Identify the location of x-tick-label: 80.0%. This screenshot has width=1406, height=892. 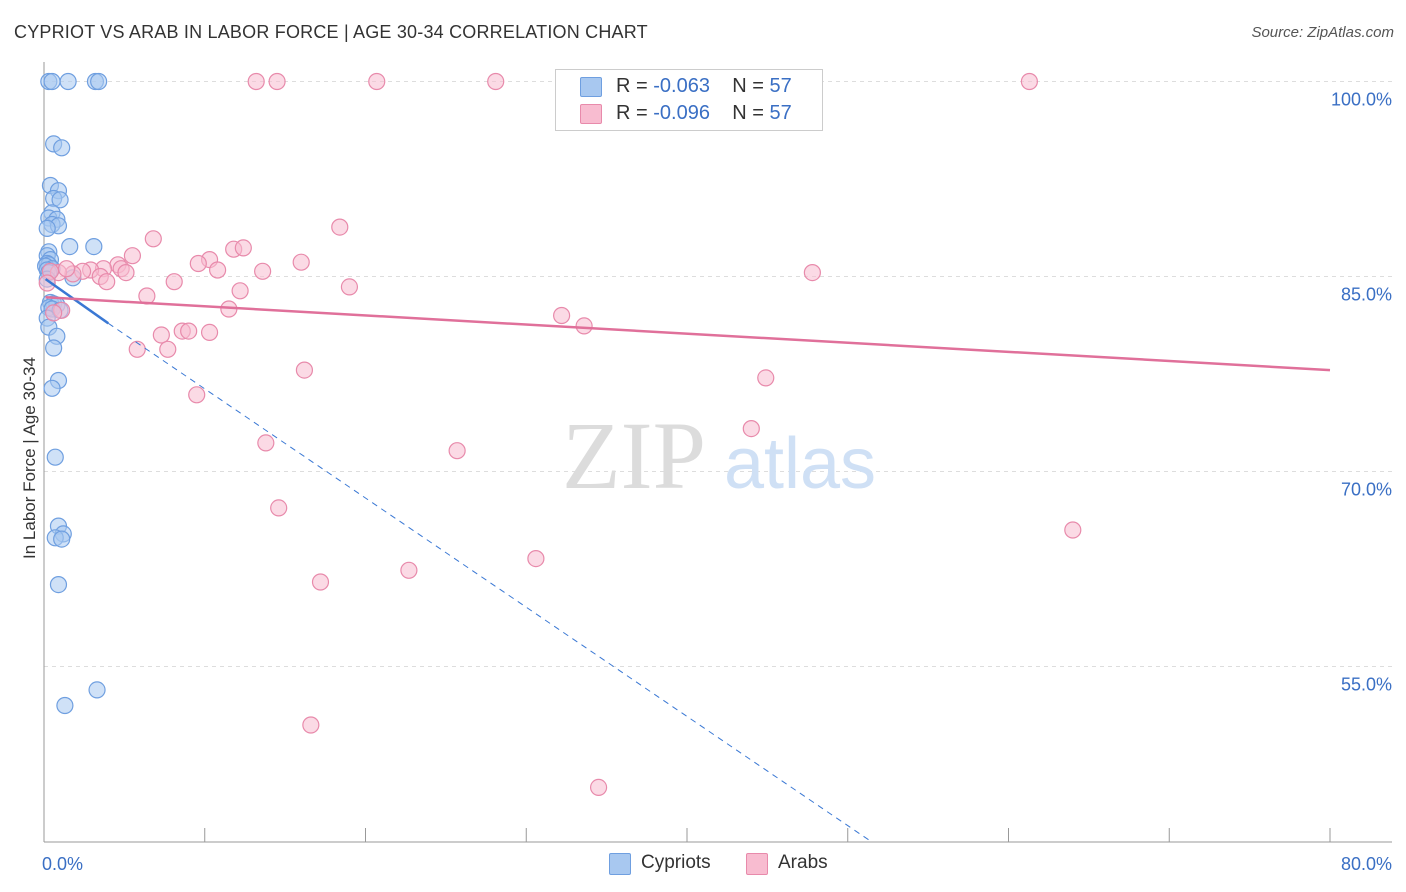
(1366, 864).